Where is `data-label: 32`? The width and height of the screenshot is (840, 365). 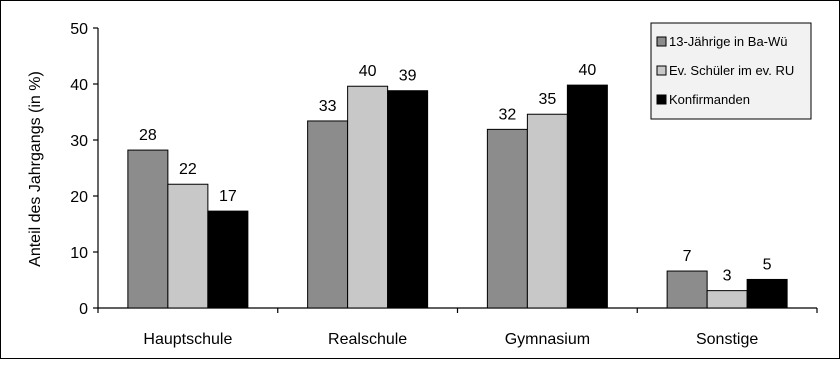
data-label: 32 is located at coordinates (507, 114).